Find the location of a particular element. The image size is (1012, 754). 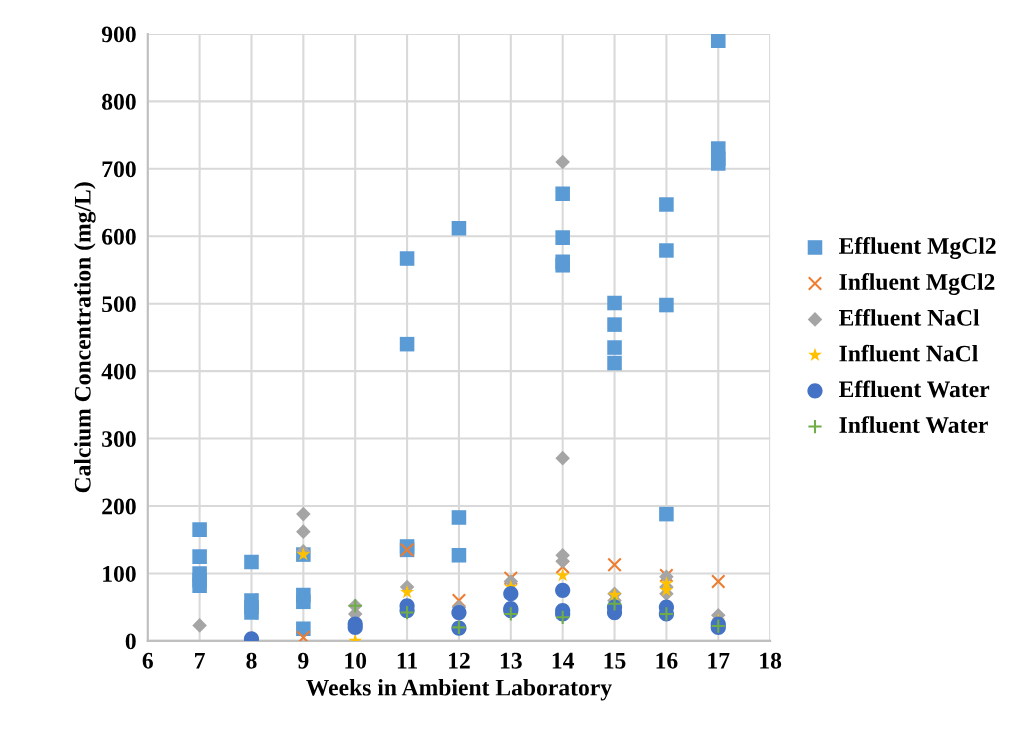

x-tick-label: 7 is located at coordinates (200, 660).